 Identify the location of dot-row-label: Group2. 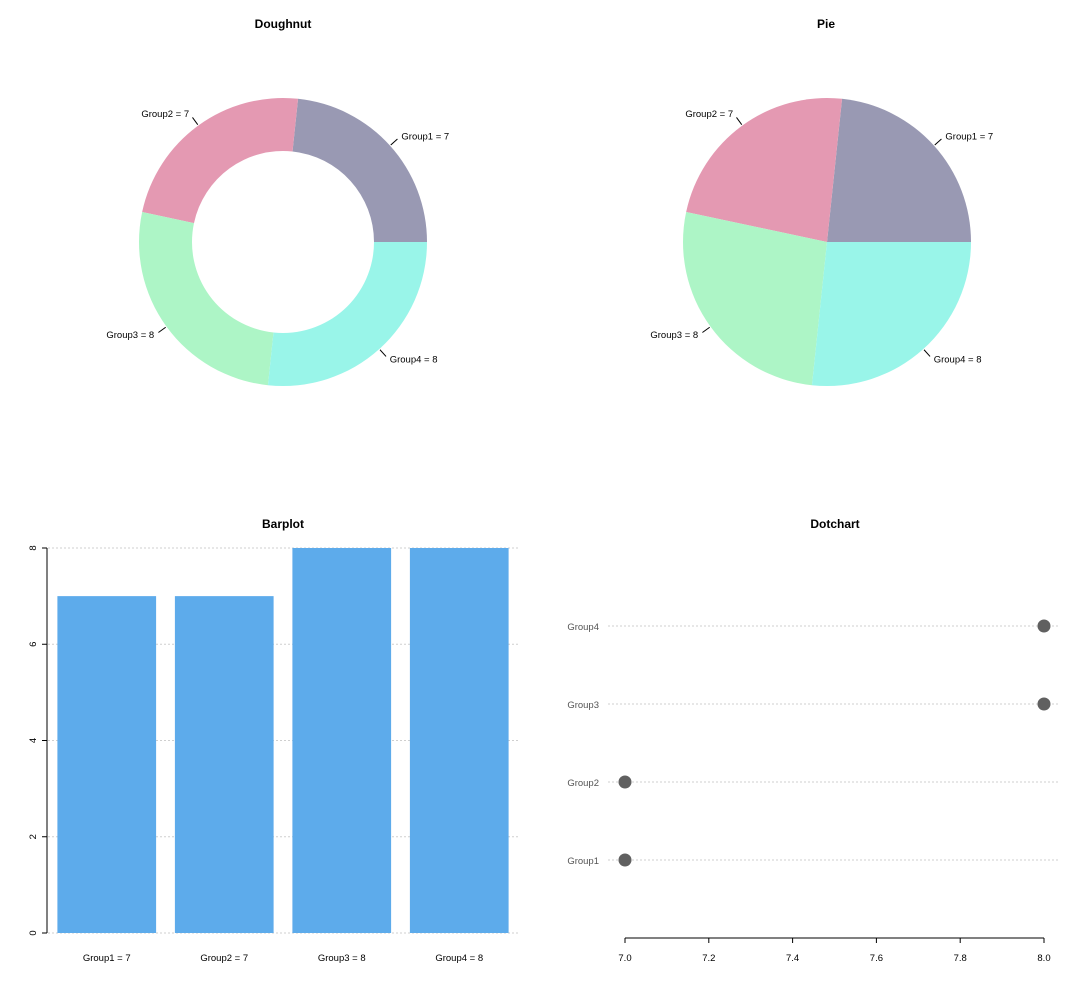
(583, 783).